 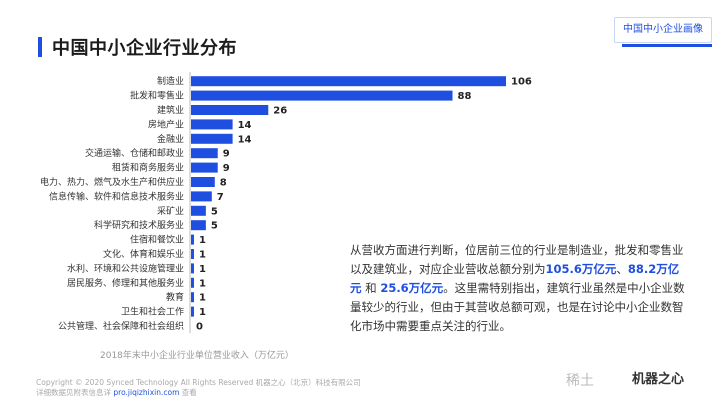 I want to click on watermark-brand-logo: 机器之心, so click(x=658, y=379).